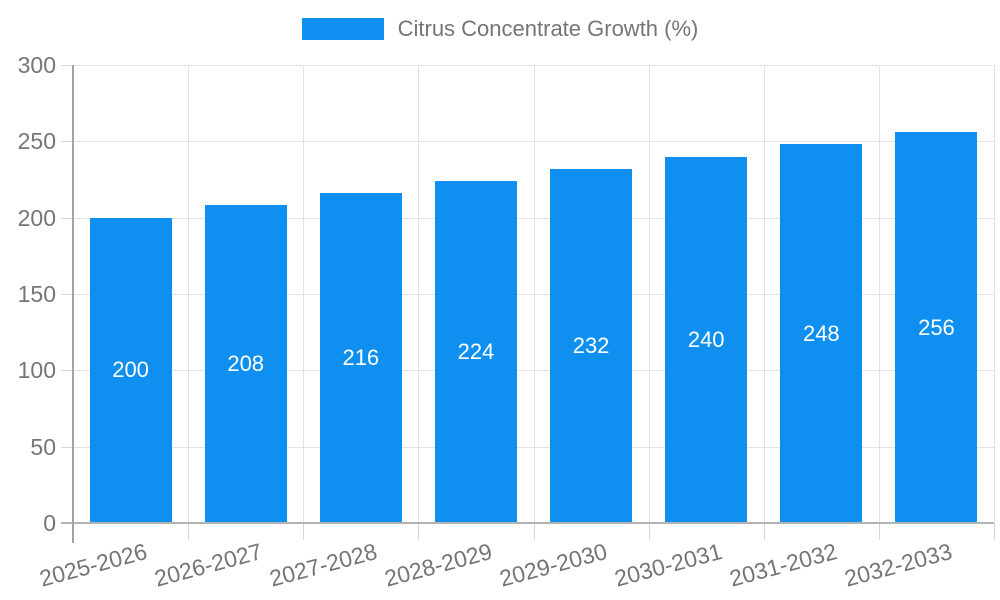  What do you see at coordinates (93, 565) in the screenshot?
I see `x-axis-category-label: 2025-2026` at bounding box center [93, 565].